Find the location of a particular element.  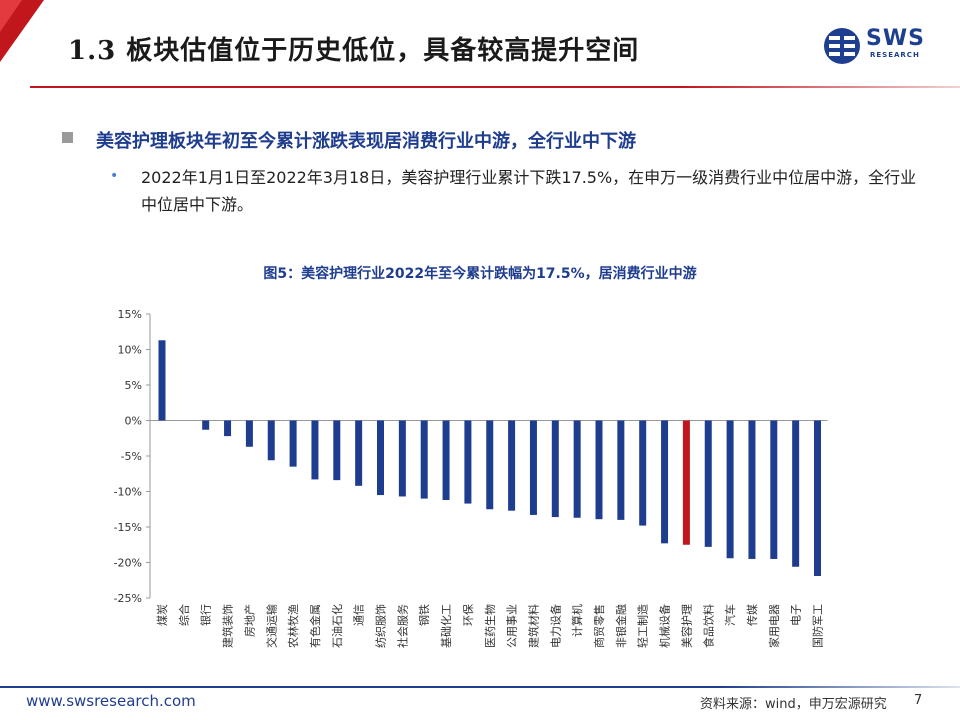

x-tick-label: 石油石化 is located at coordinates (337, 626).